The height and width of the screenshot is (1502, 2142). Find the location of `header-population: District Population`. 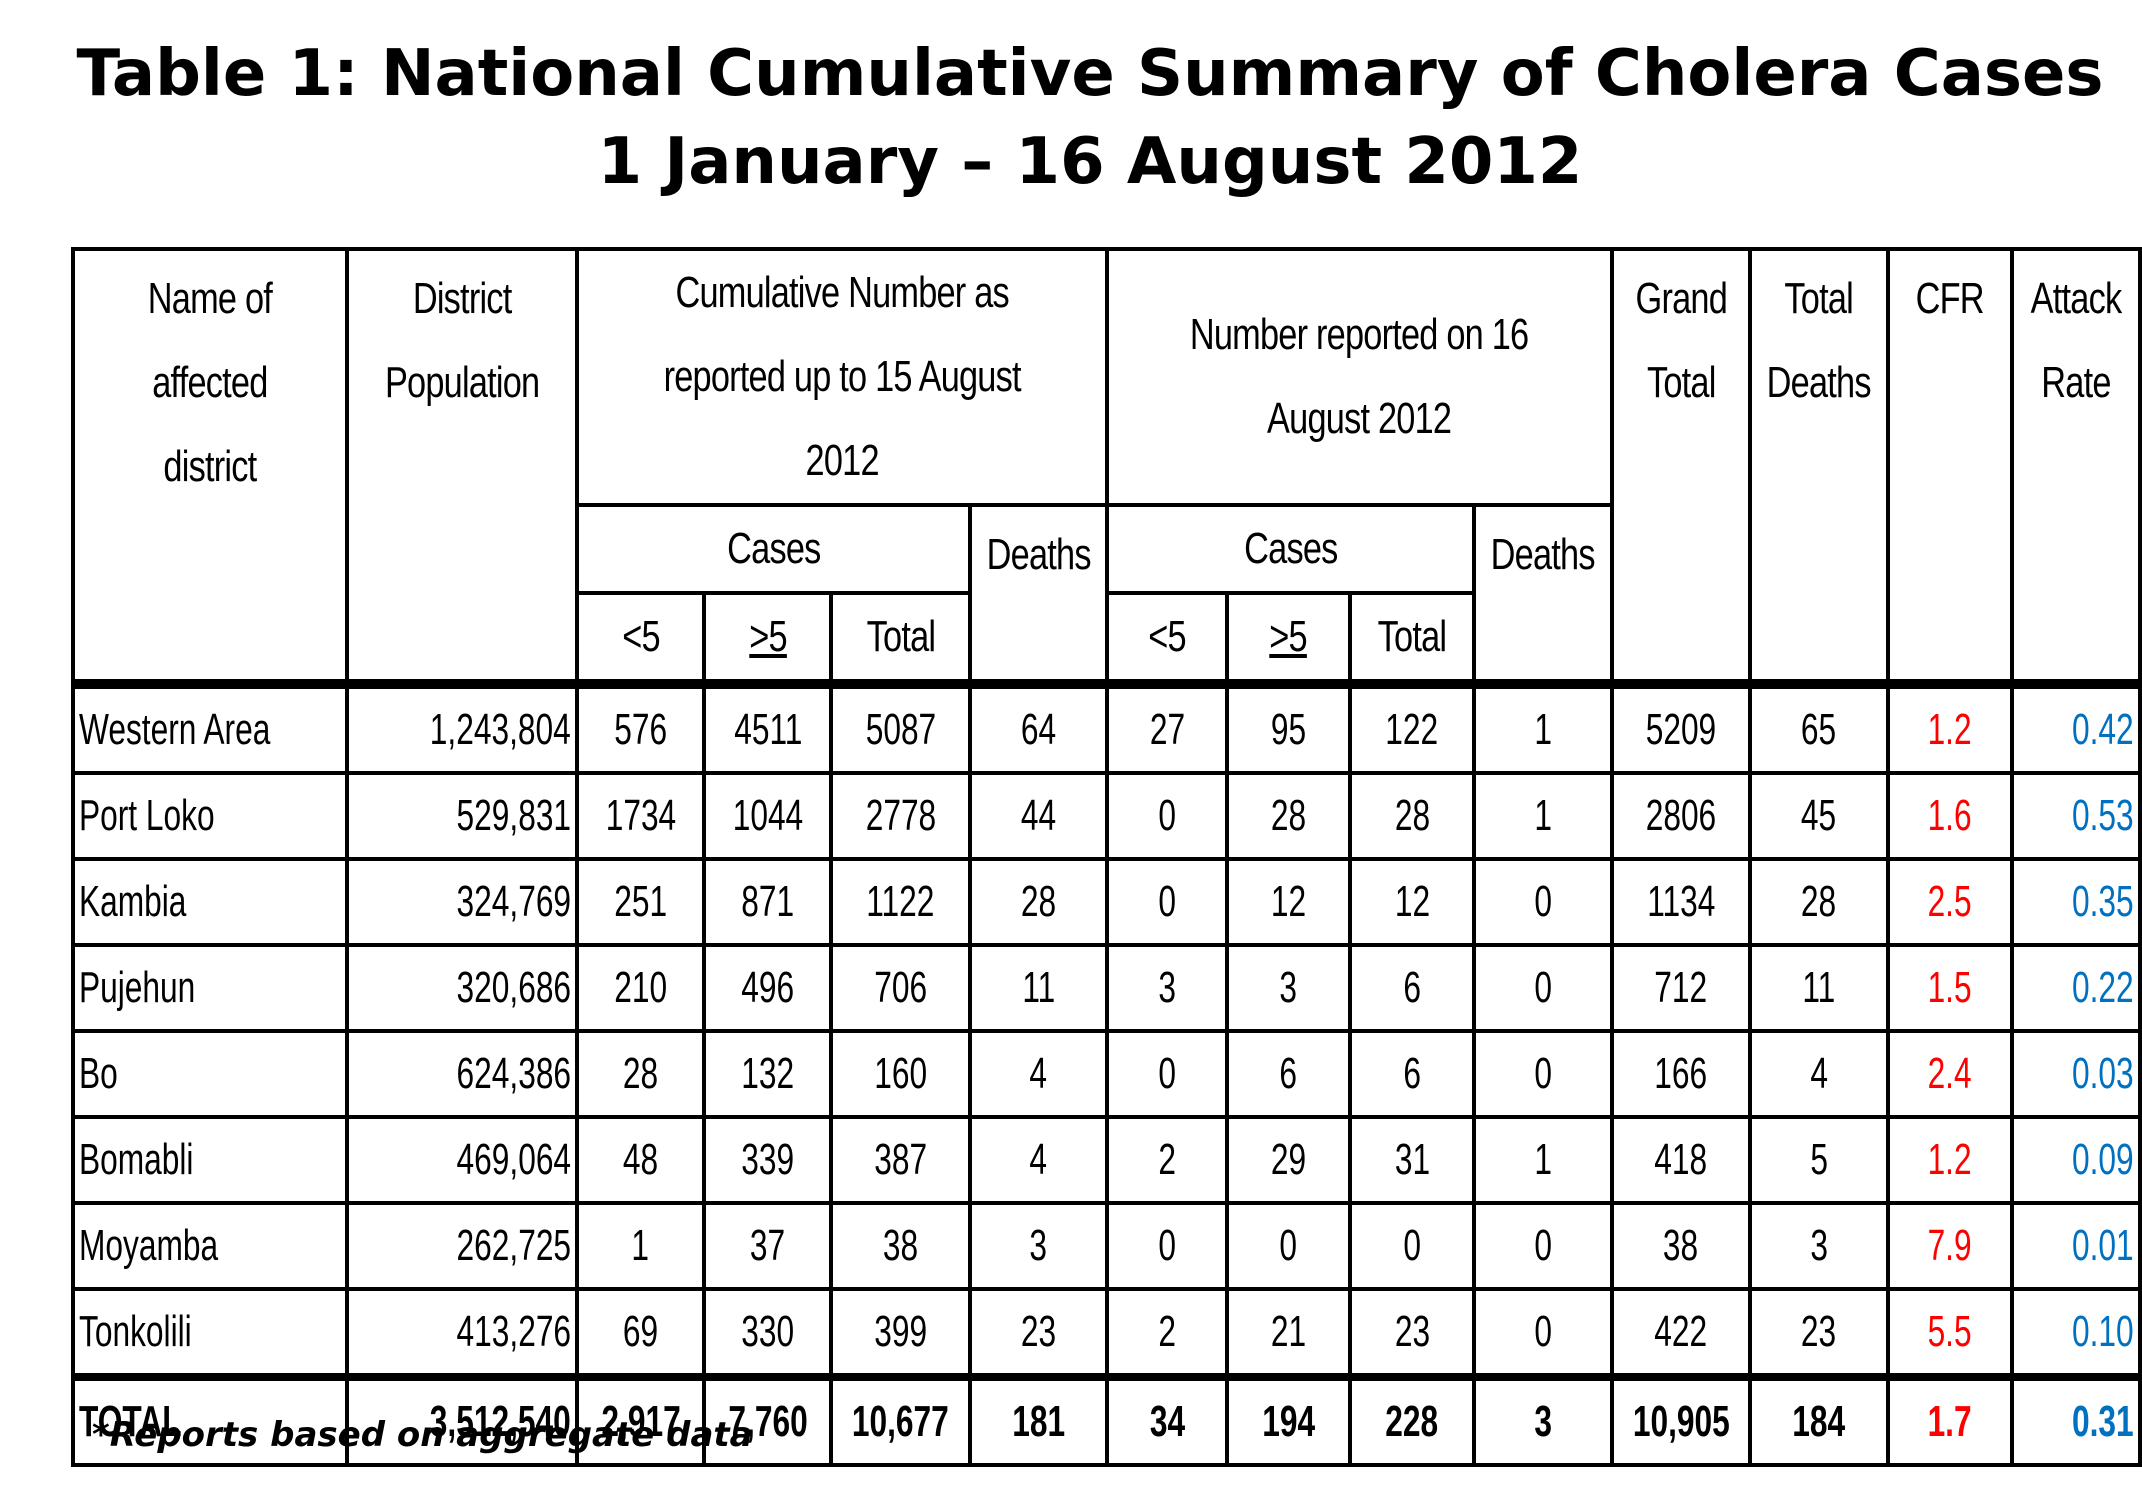

header-population: District Population is located at coordinates (462, 466).